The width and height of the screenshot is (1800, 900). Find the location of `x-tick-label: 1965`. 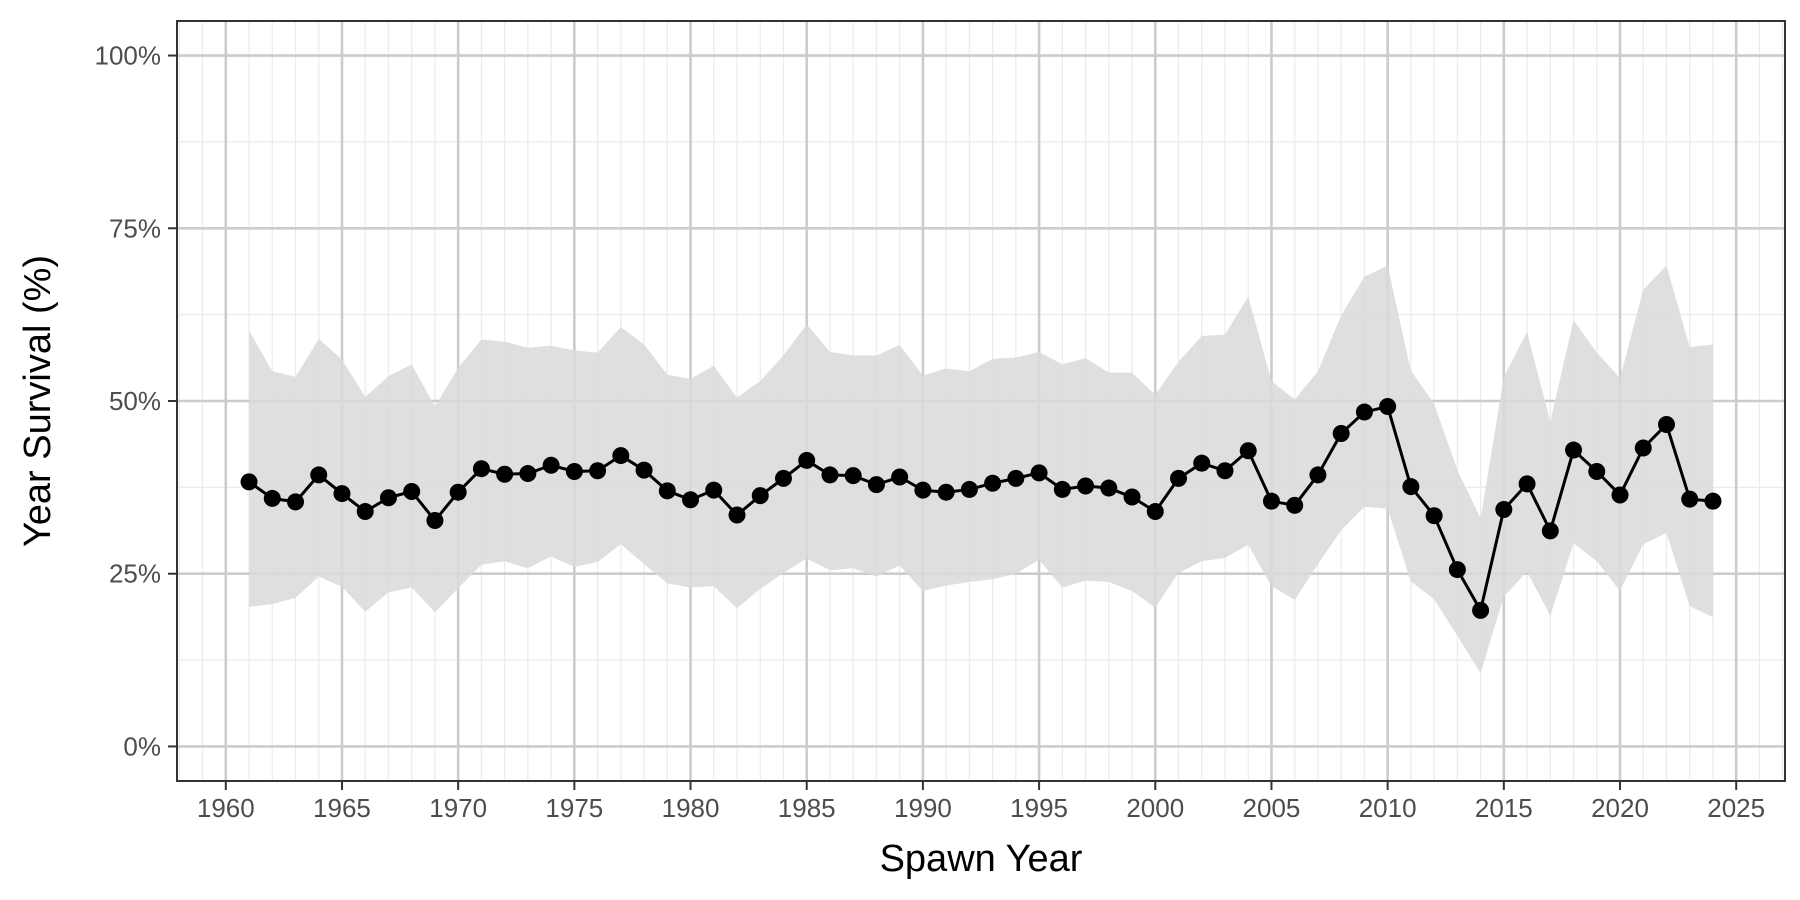

x-tick-label: 1965 is located at coordinates (342, 808).